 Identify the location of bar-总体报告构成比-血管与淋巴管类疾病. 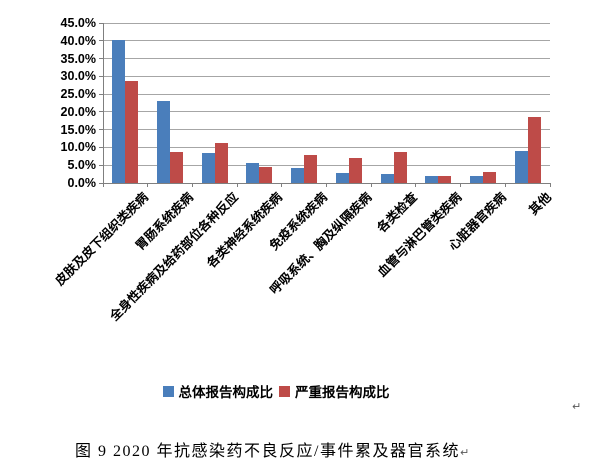
(432, 179).